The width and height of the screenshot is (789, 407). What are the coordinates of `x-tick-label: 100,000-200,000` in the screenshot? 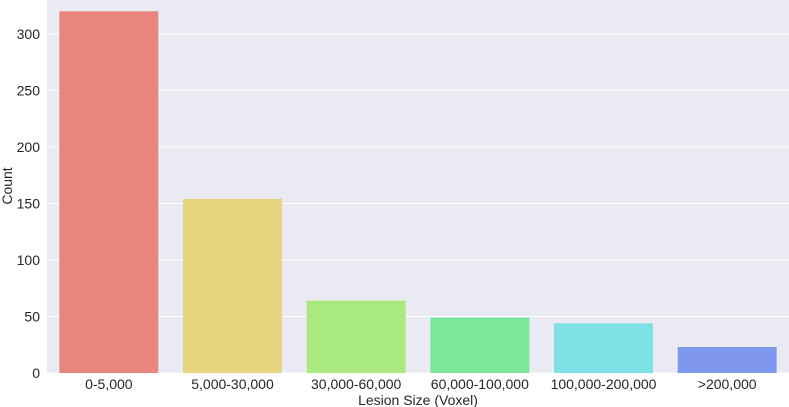 It's located at (604, 384).